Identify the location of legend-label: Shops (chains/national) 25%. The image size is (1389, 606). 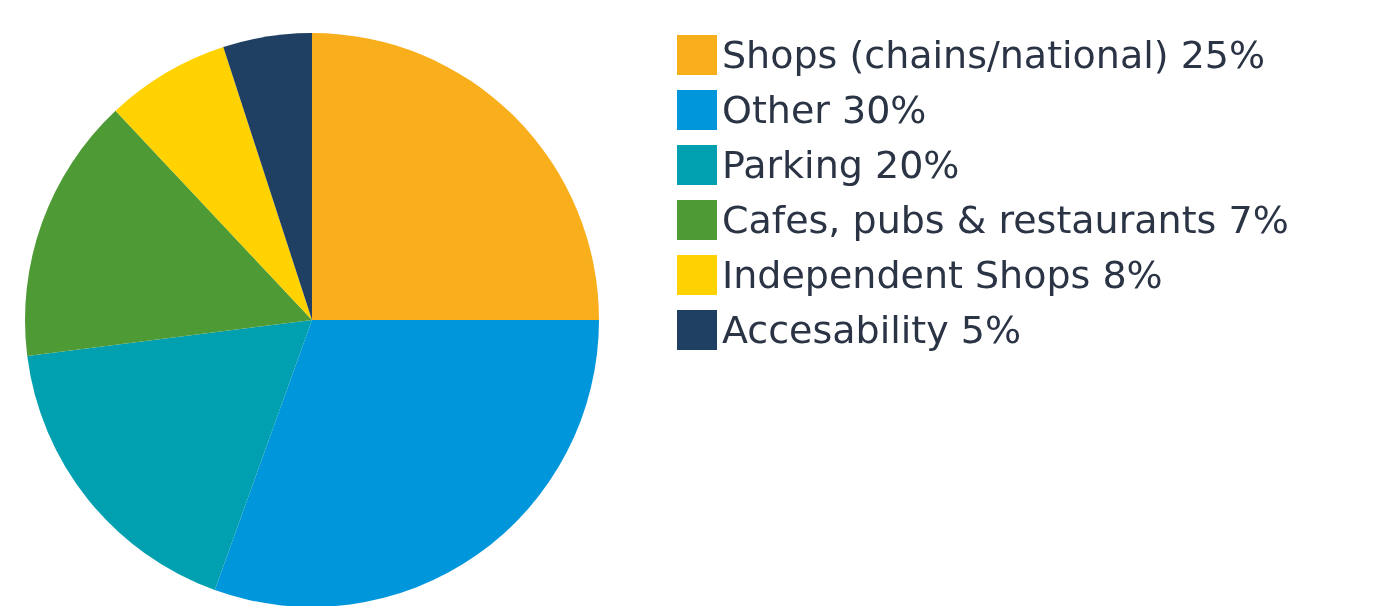
(994, 55).